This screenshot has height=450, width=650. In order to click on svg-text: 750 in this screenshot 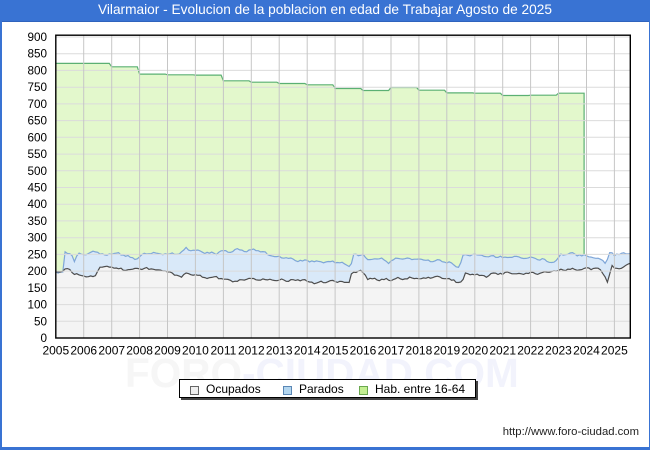, I will do `click(37, 87)`.